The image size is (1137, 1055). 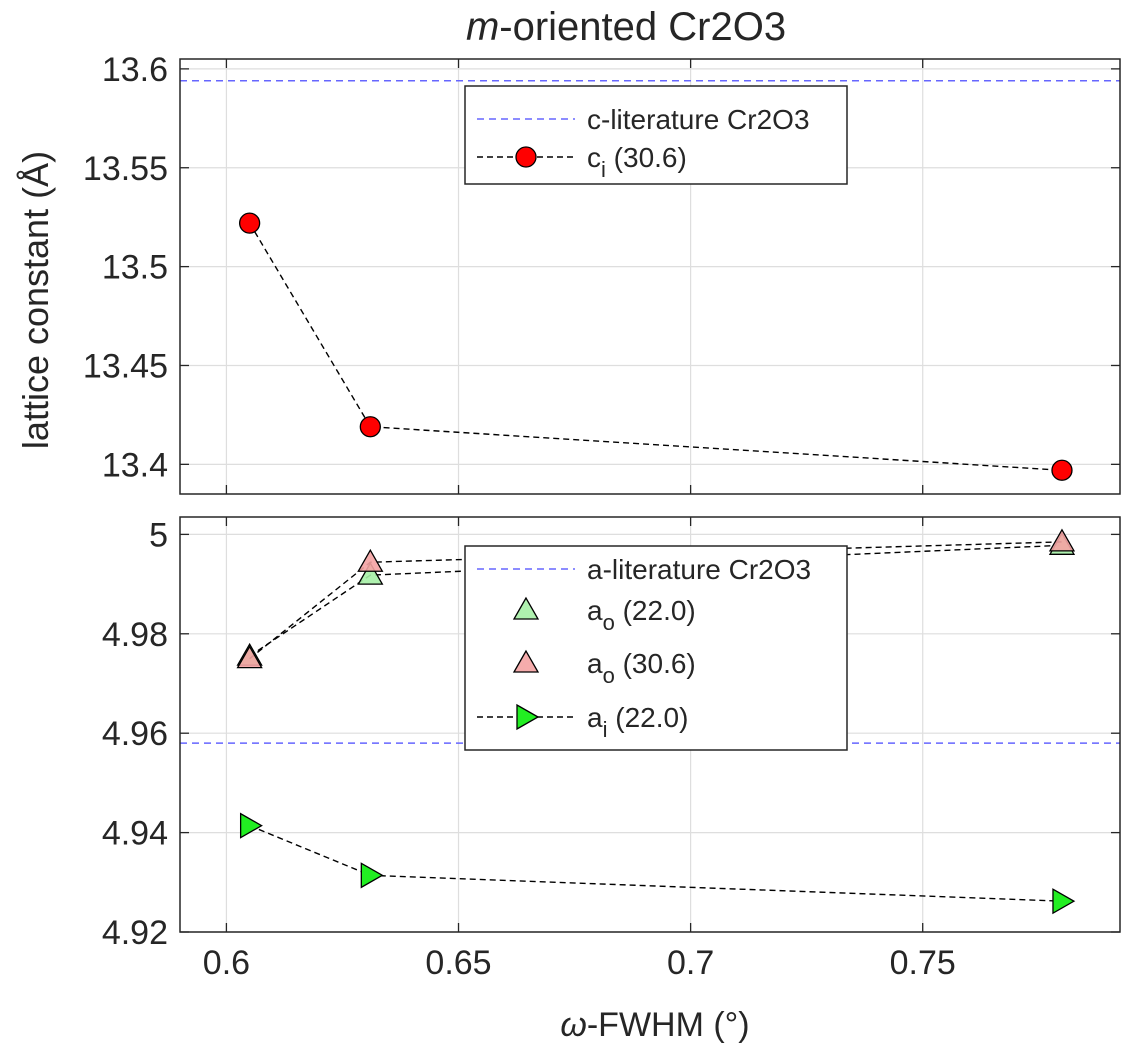 I want to click on legend-label: ai (22.0), so click(x=637, y=722).